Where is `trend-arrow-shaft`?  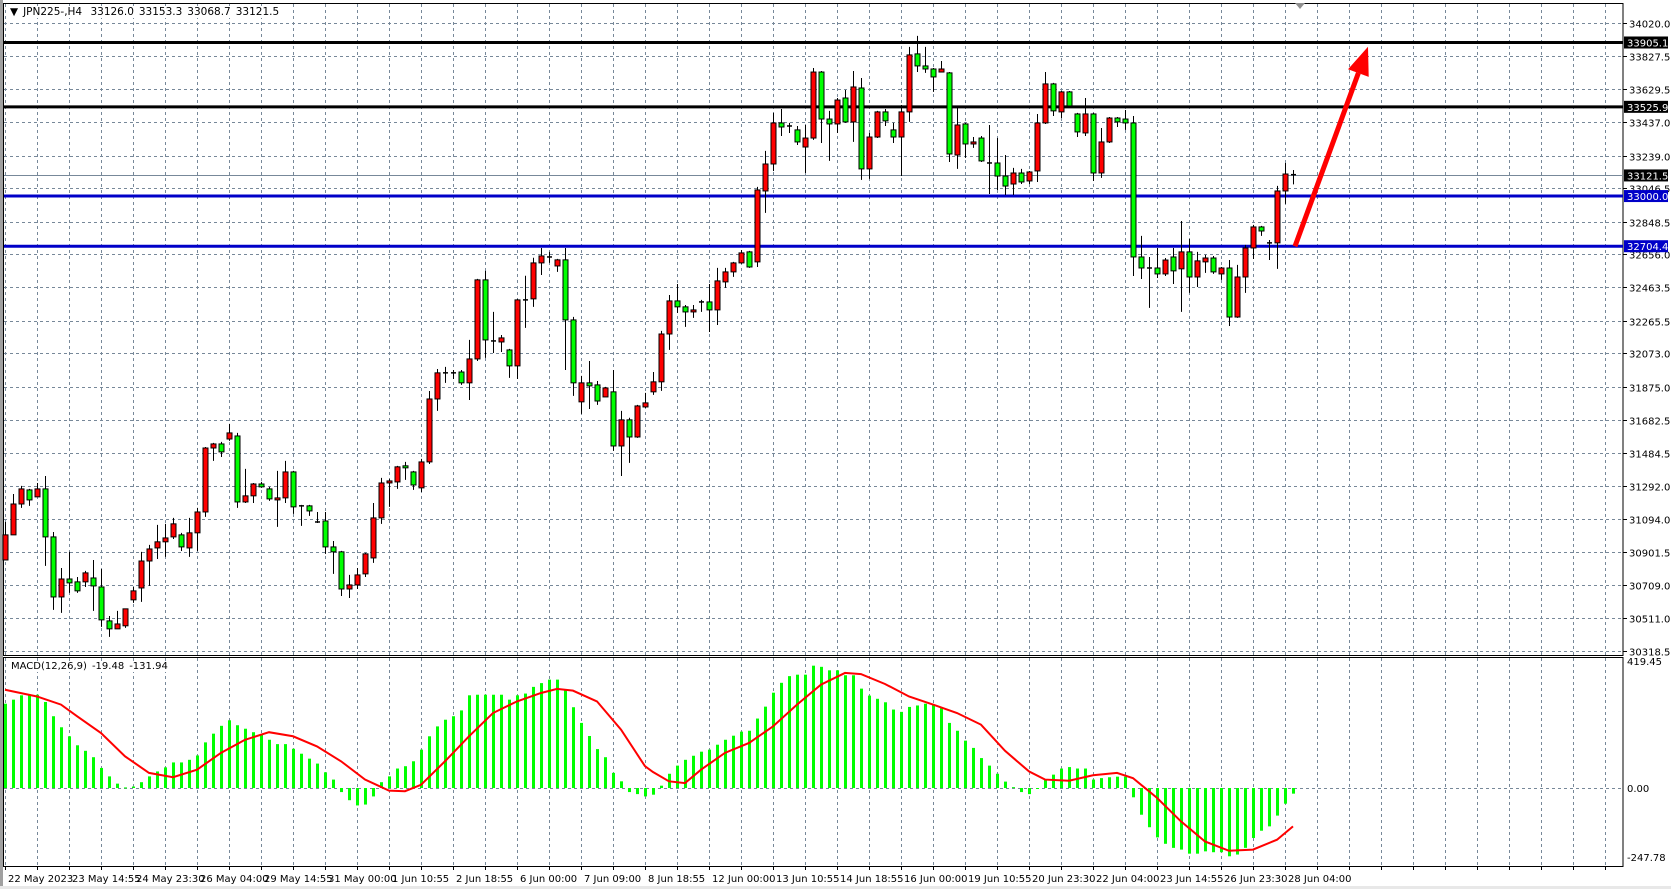
trend-arrow-shaft is located at coordinates (1326, 160).